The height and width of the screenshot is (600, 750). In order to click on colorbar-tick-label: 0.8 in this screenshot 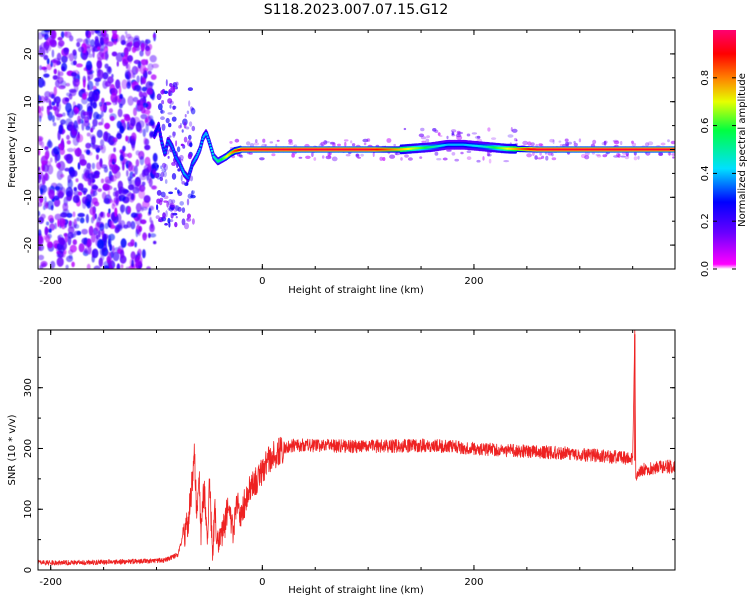, I will do `click(705, 78)`.